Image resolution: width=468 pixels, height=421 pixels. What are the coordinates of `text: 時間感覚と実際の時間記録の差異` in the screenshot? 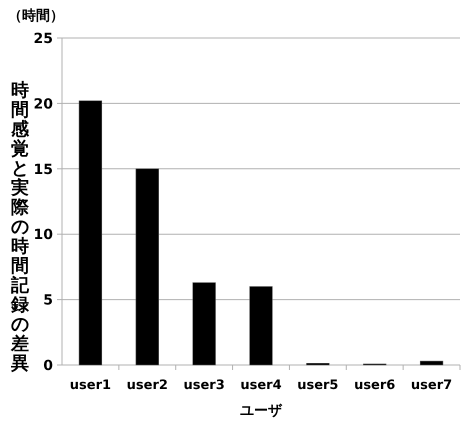 It's located at (20, 227).